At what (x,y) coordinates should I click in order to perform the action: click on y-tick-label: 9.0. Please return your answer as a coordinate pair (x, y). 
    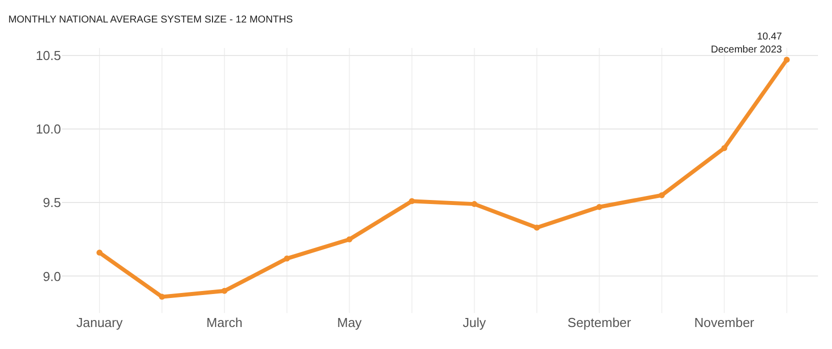
    Looking at the image, I should click on (51, 276).